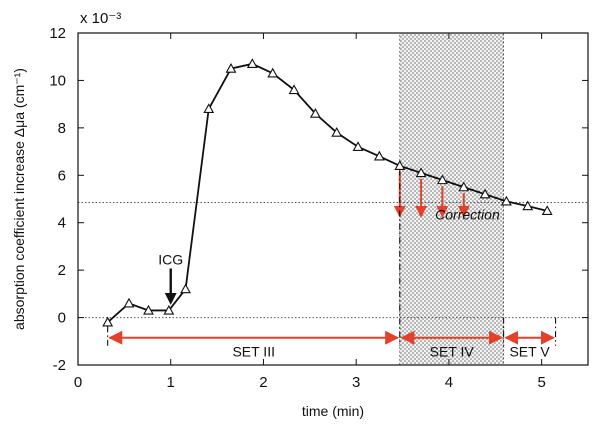 The width and height of the screenshot is (594, 426). I want to click on phase-label: SET IV, so click(452, 352).